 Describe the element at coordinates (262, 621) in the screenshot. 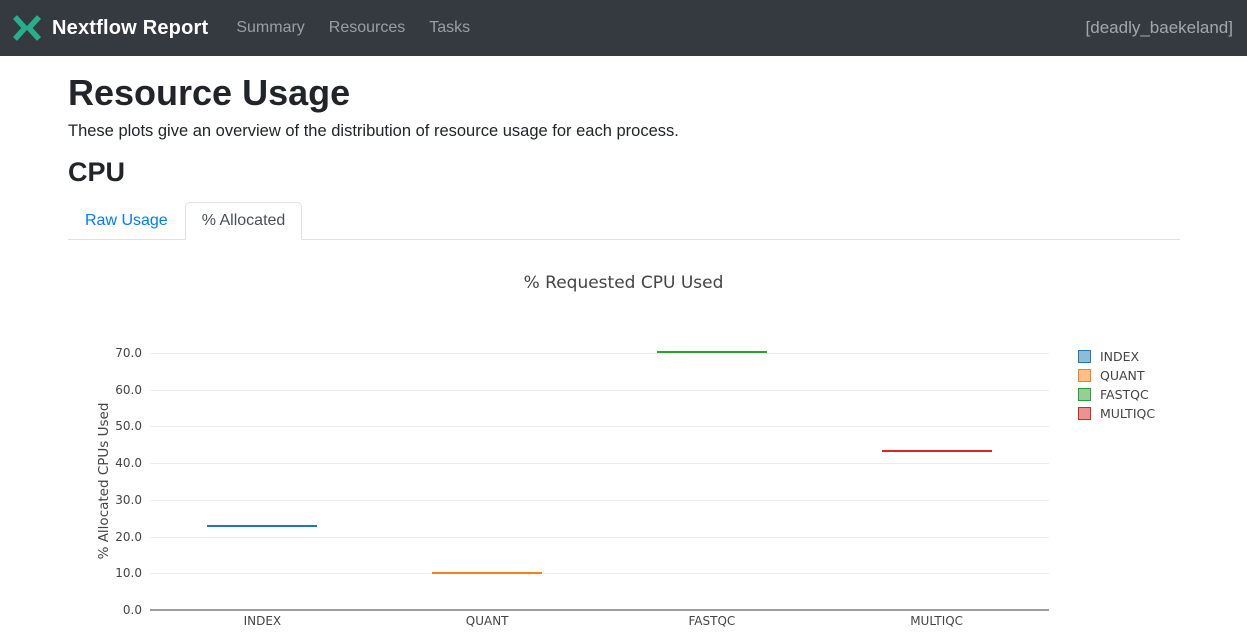

I see `x-tick-label-index: INDEX` at that location.